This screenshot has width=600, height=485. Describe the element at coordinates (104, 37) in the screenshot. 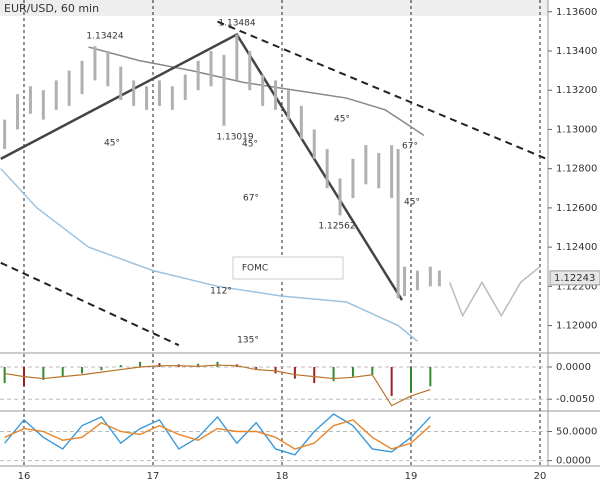

I see `annotation: 1.13424` at that location.